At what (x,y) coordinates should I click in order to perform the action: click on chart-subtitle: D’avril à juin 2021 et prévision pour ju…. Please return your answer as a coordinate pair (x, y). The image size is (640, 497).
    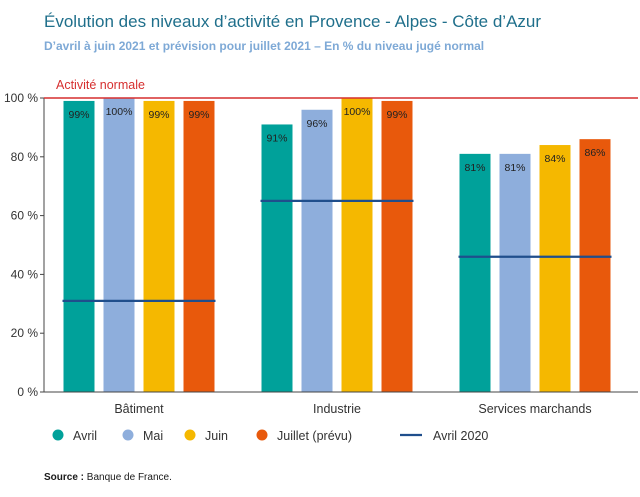
    Looking at the image, I should click on (264, 46).